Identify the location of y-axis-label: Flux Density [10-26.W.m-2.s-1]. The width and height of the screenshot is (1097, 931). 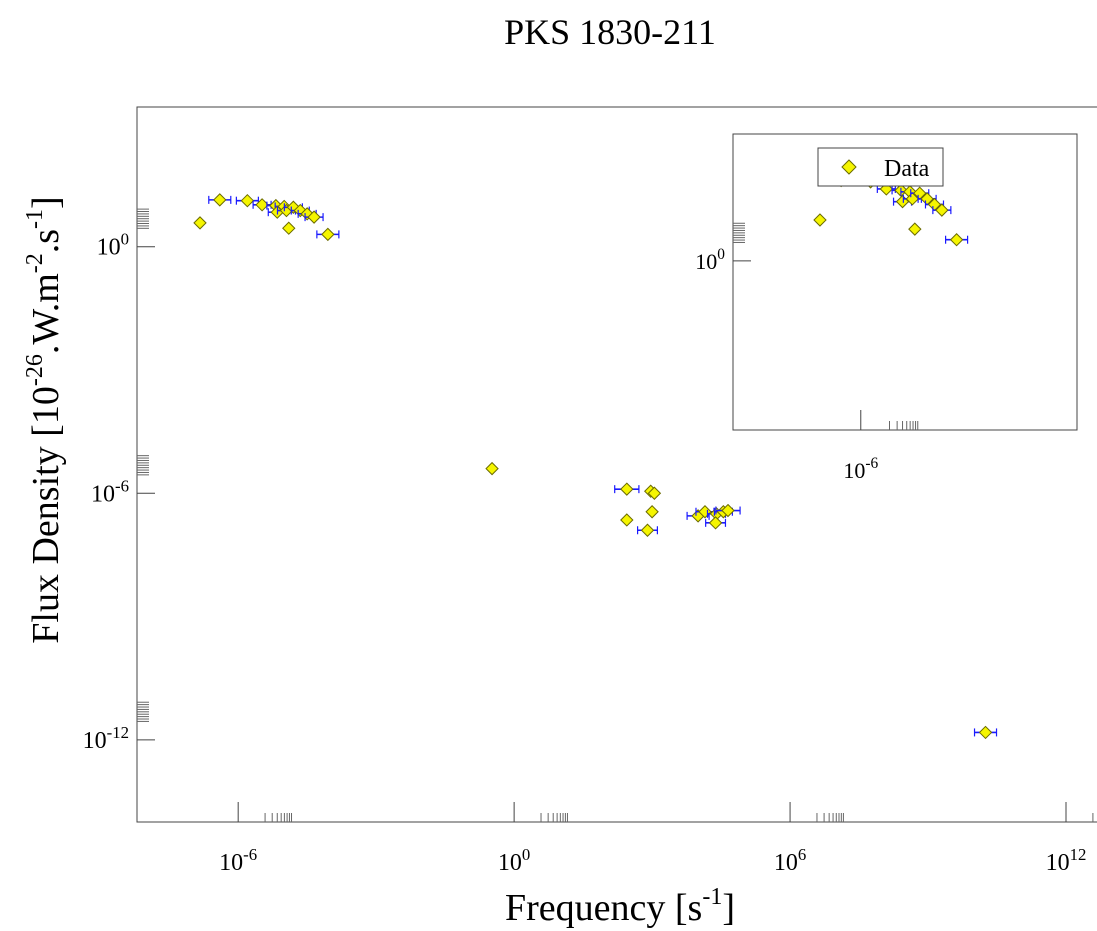
(44, 419).